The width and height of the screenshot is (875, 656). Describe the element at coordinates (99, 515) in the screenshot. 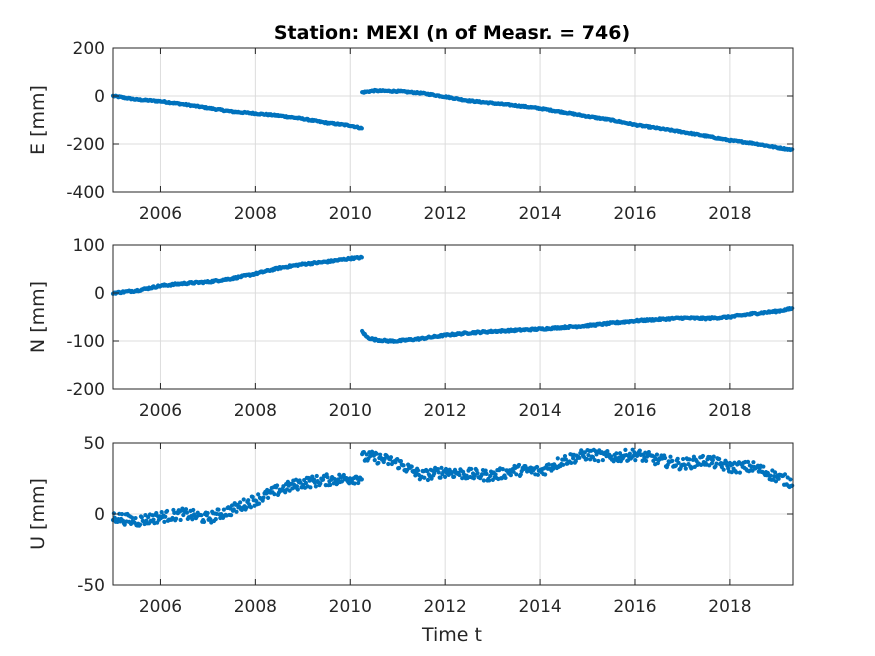

I see `y-tick-label: 0` at that location.